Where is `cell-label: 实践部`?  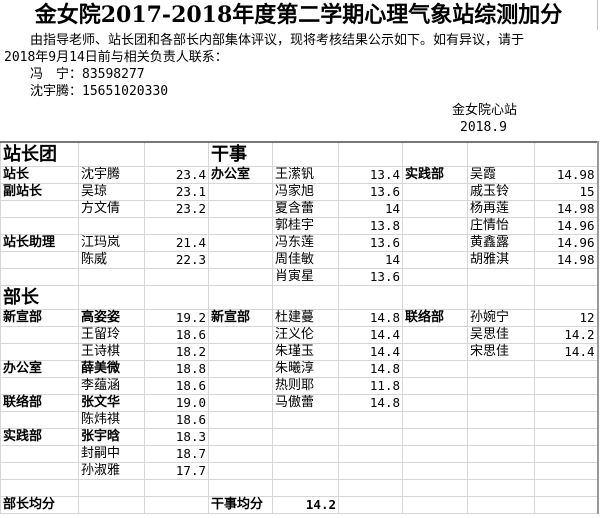 cell-label: 实践部 is located at coordinates (435, 175).